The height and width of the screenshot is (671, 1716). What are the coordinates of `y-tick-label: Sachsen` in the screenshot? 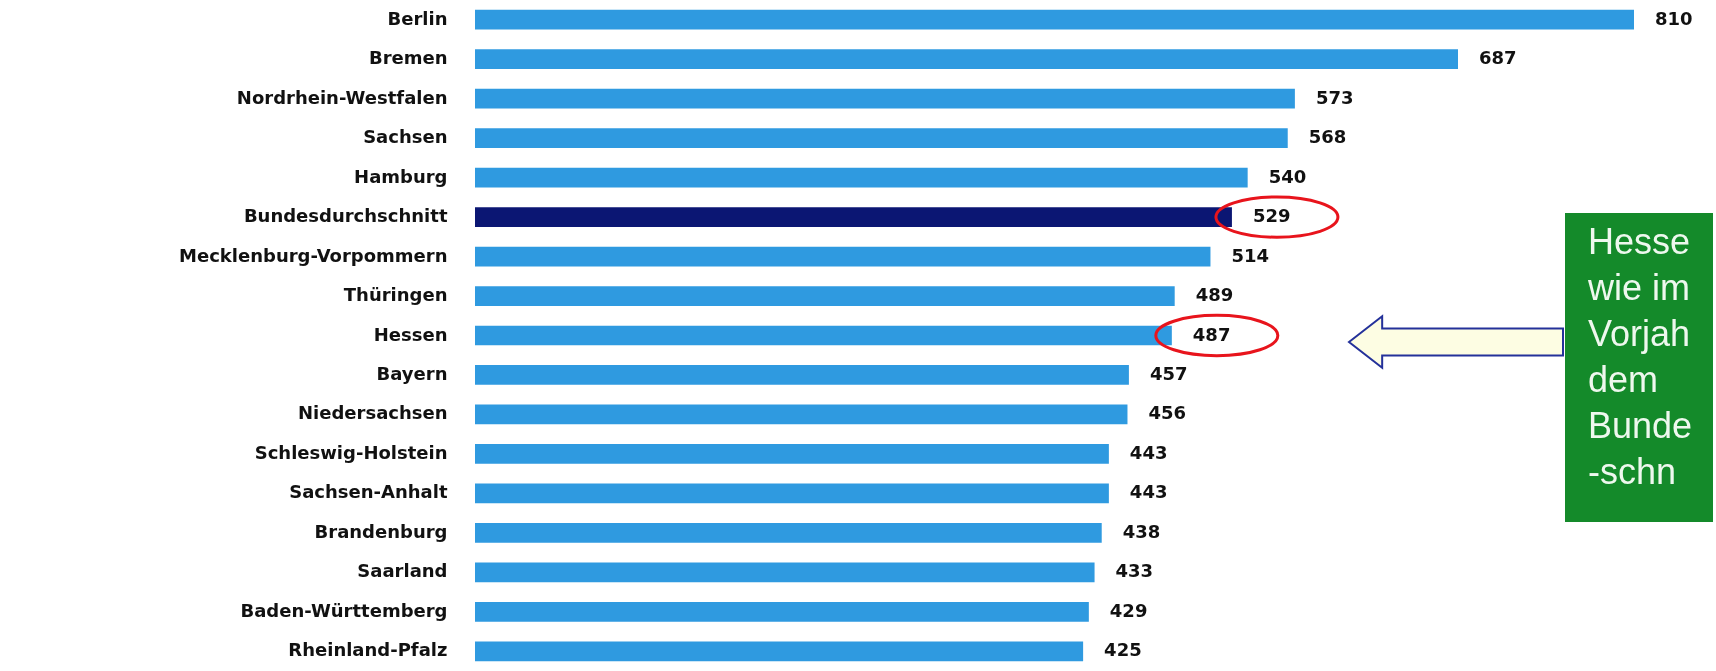 It's located at (405, 137).